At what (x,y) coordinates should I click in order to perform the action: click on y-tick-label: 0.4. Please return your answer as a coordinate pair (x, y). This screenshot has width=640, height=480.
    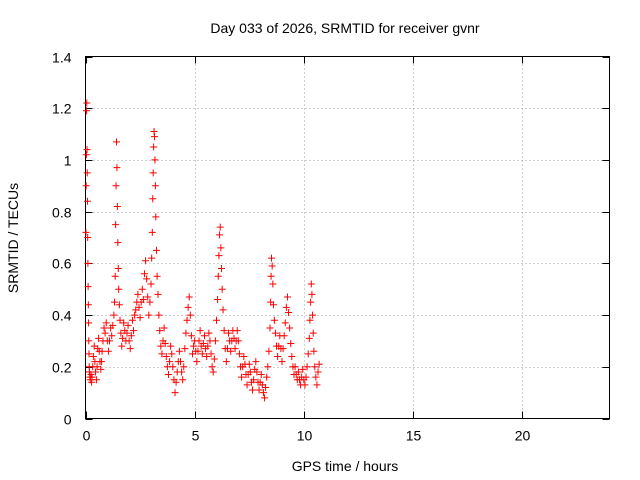
    Looking at the image, I should click on (62, 316).